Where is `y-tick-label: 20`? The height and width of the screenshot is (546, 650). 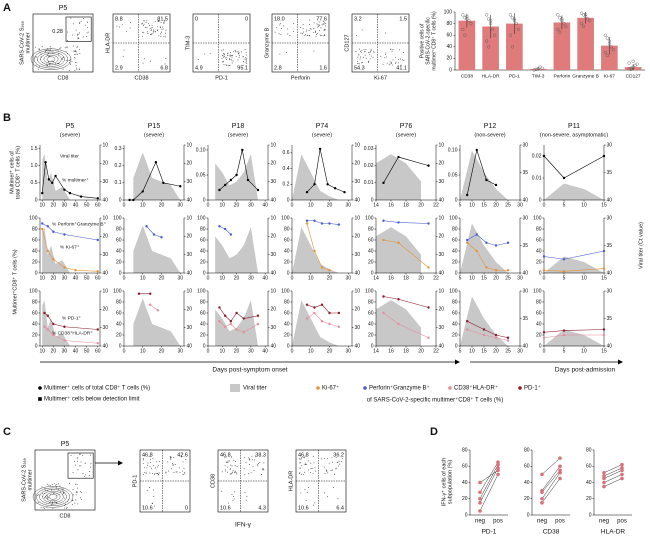
y-tick-label: 20 is located at coordinates (371, 335).